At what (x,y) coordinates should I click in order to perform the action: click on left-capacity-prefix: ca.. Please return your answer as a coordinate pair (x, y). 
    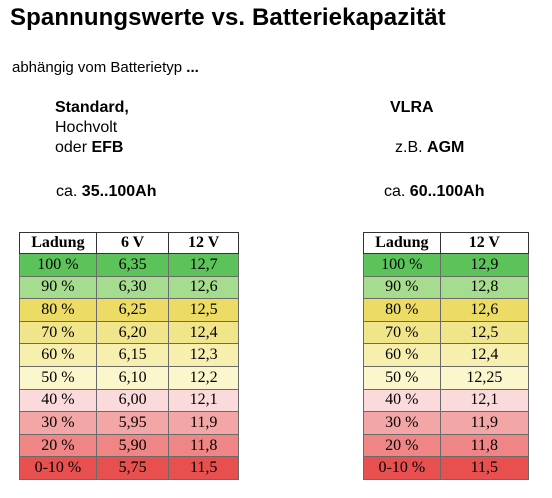
    Looking at the image, I should click on (69, 191).